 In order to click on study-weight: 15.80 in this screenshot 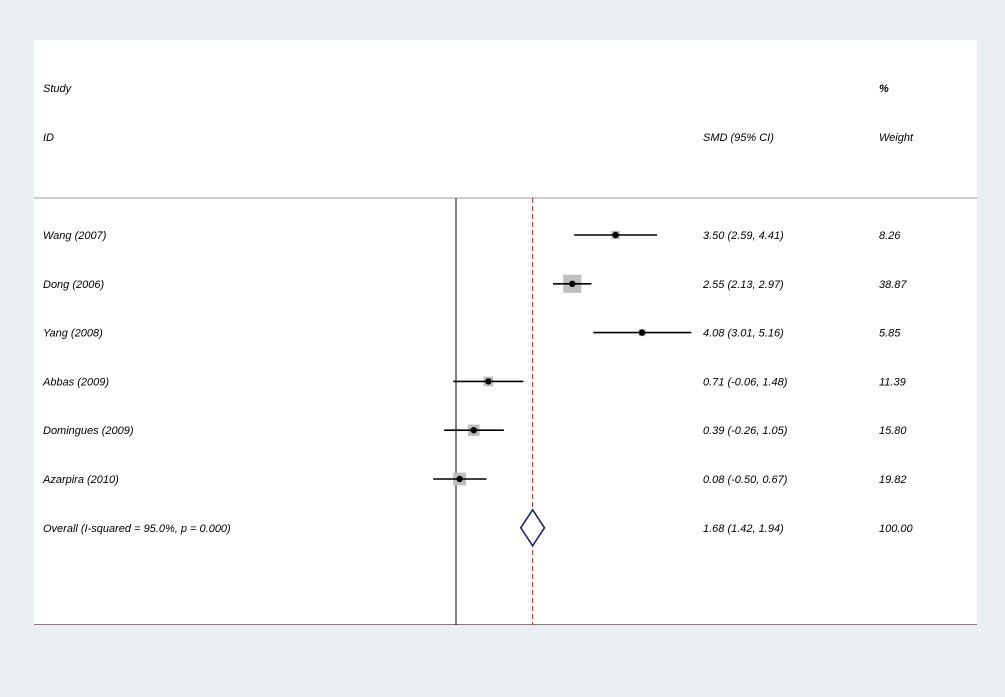, I will do `click(893, 431)`.